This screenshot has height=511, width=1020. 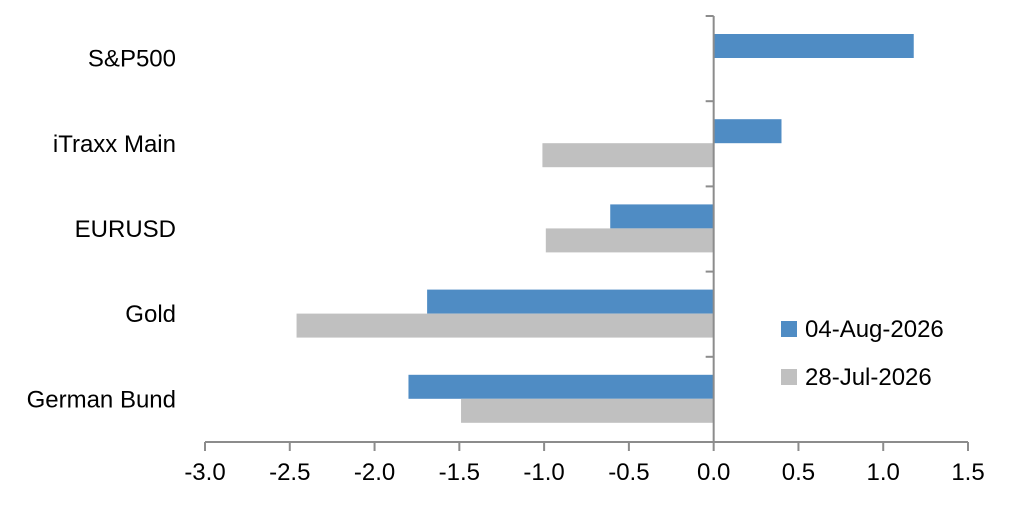 I want to click on x-tick-label: 0.0, so click(x=713, y=472).